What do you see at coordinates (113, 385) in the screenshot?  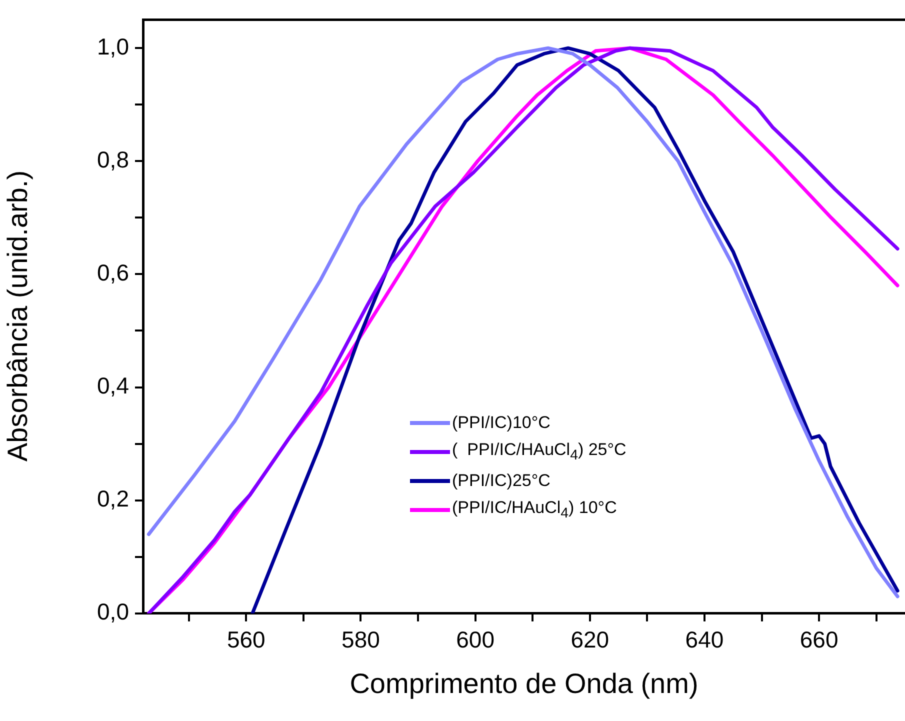 I see `y-tick-label: 0,4` at bounding box center [113, 385].